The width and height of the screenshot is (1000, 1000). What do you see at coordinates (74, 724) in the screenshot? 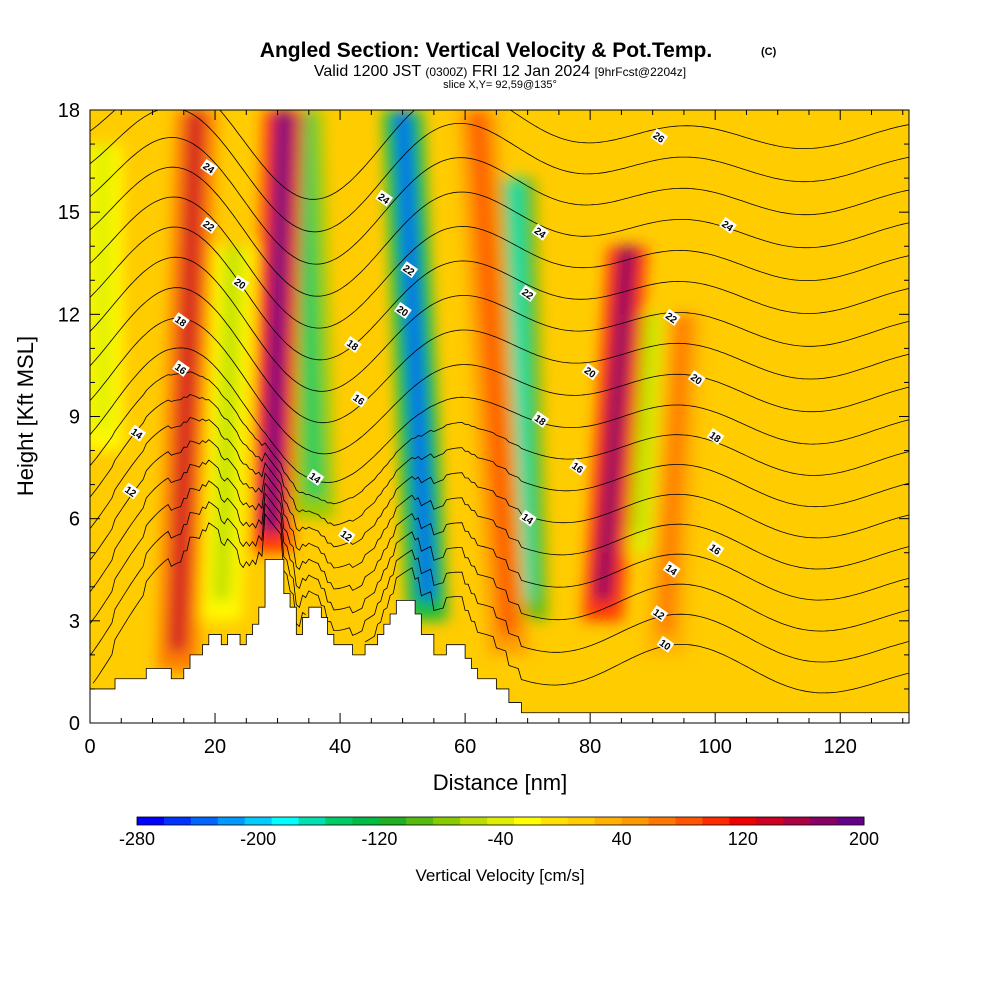
I see `y-tick-label: 0` at bounding box center [74, 724].